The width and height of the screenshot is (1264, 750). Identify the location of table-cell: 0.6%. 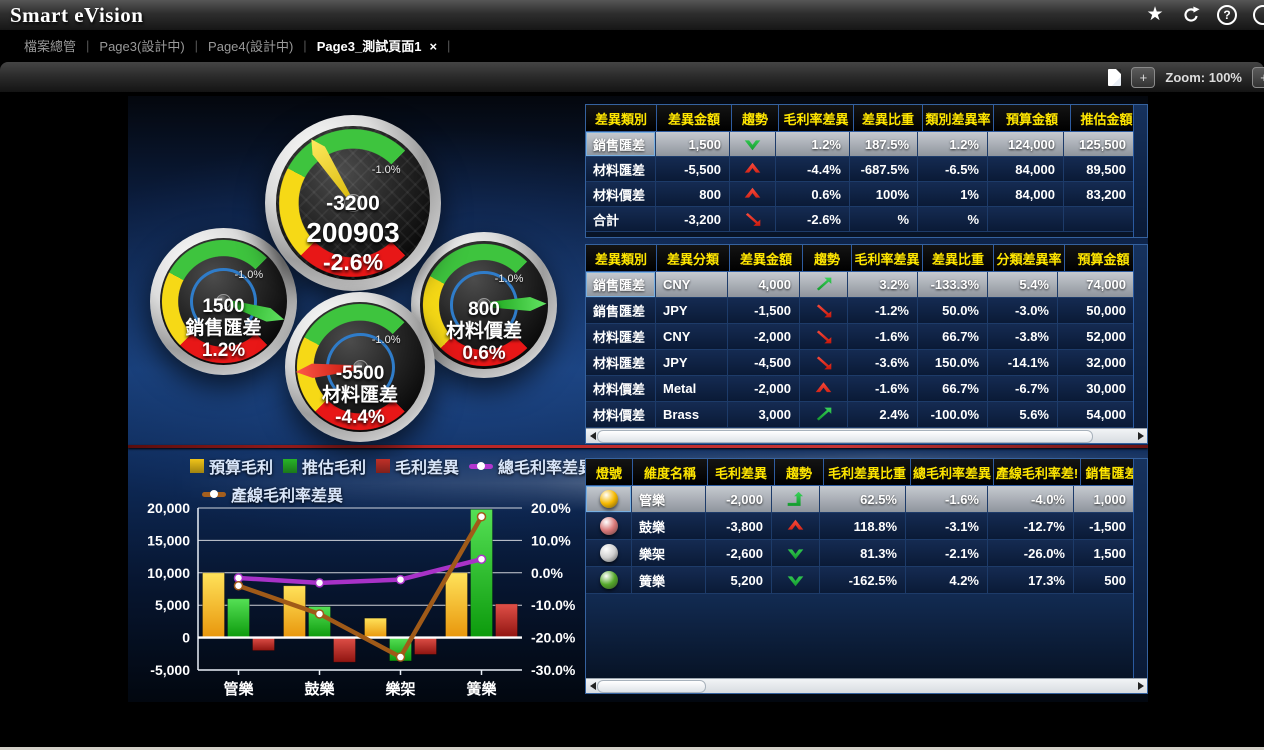
(813, 194).